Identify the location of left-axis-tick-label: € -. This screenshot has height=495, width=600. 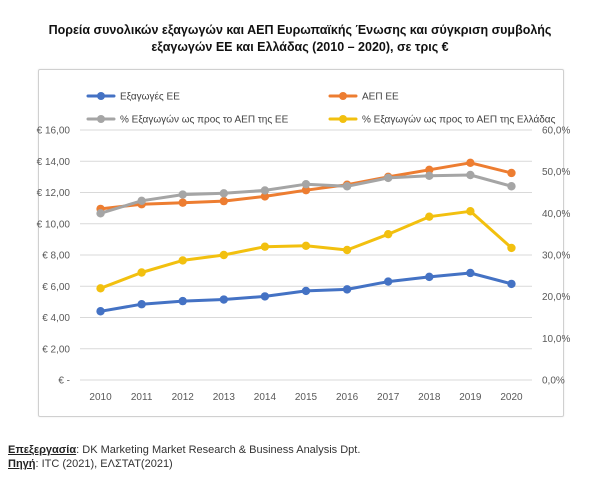
(64, 381).